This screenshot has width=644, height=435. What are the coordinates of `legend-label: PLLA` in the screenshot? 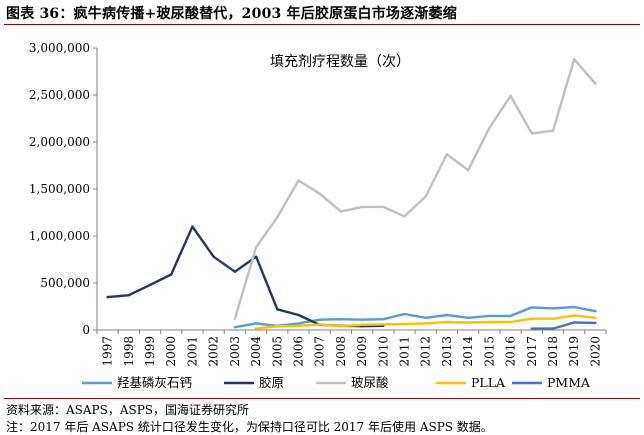 It's located at (488, 382).